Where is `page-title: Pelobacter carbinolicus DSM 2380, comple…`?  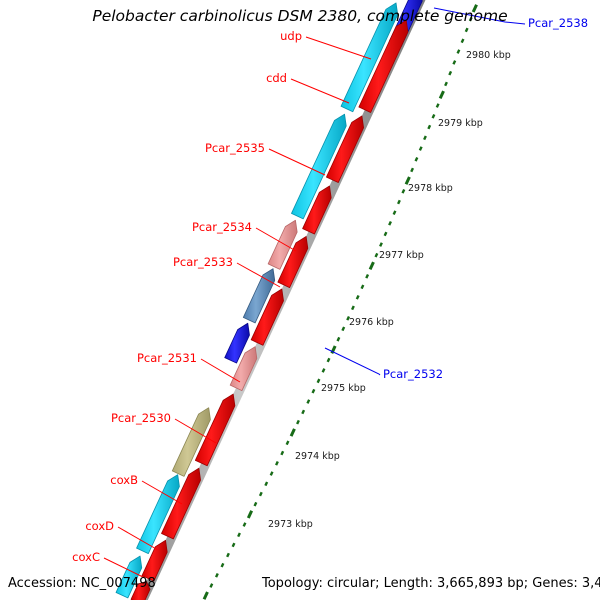
page-title: Pelobacter carbinolicus DSM 2380, comple… is located at coordinates (299, 16).